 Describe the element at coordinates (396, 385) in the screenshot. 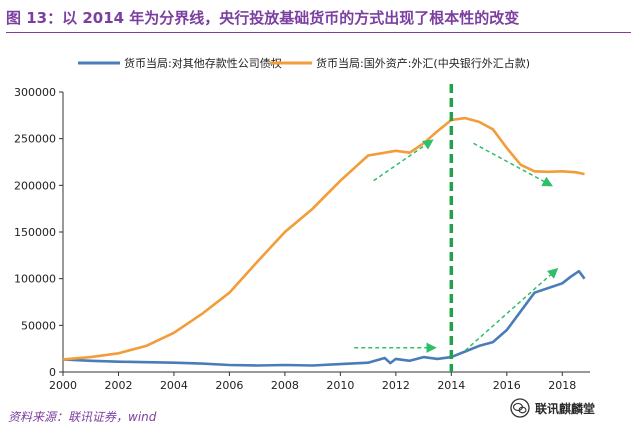

I see `x-tick-label: 2012` at that location.